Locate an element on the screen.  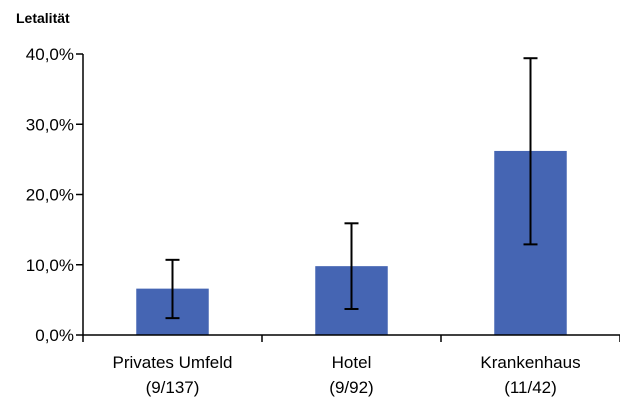
x-category-label: Hotel is located at coordinates (352, 362).